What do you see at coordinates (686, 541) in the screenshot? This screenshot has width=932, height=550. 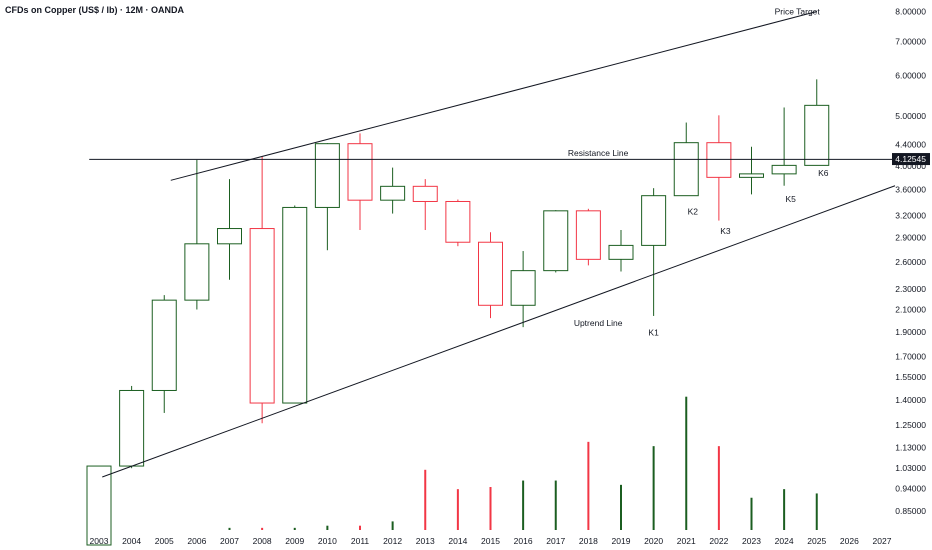 I see `x-tick-2021: 2021` at bounding box center [686, 541].